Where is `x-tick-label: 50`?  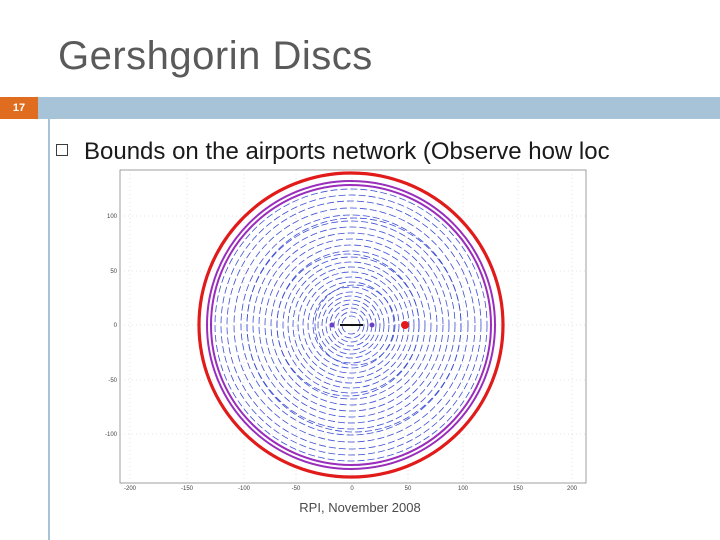 x-tick-label: 50 is located at coordinates (408, 489).